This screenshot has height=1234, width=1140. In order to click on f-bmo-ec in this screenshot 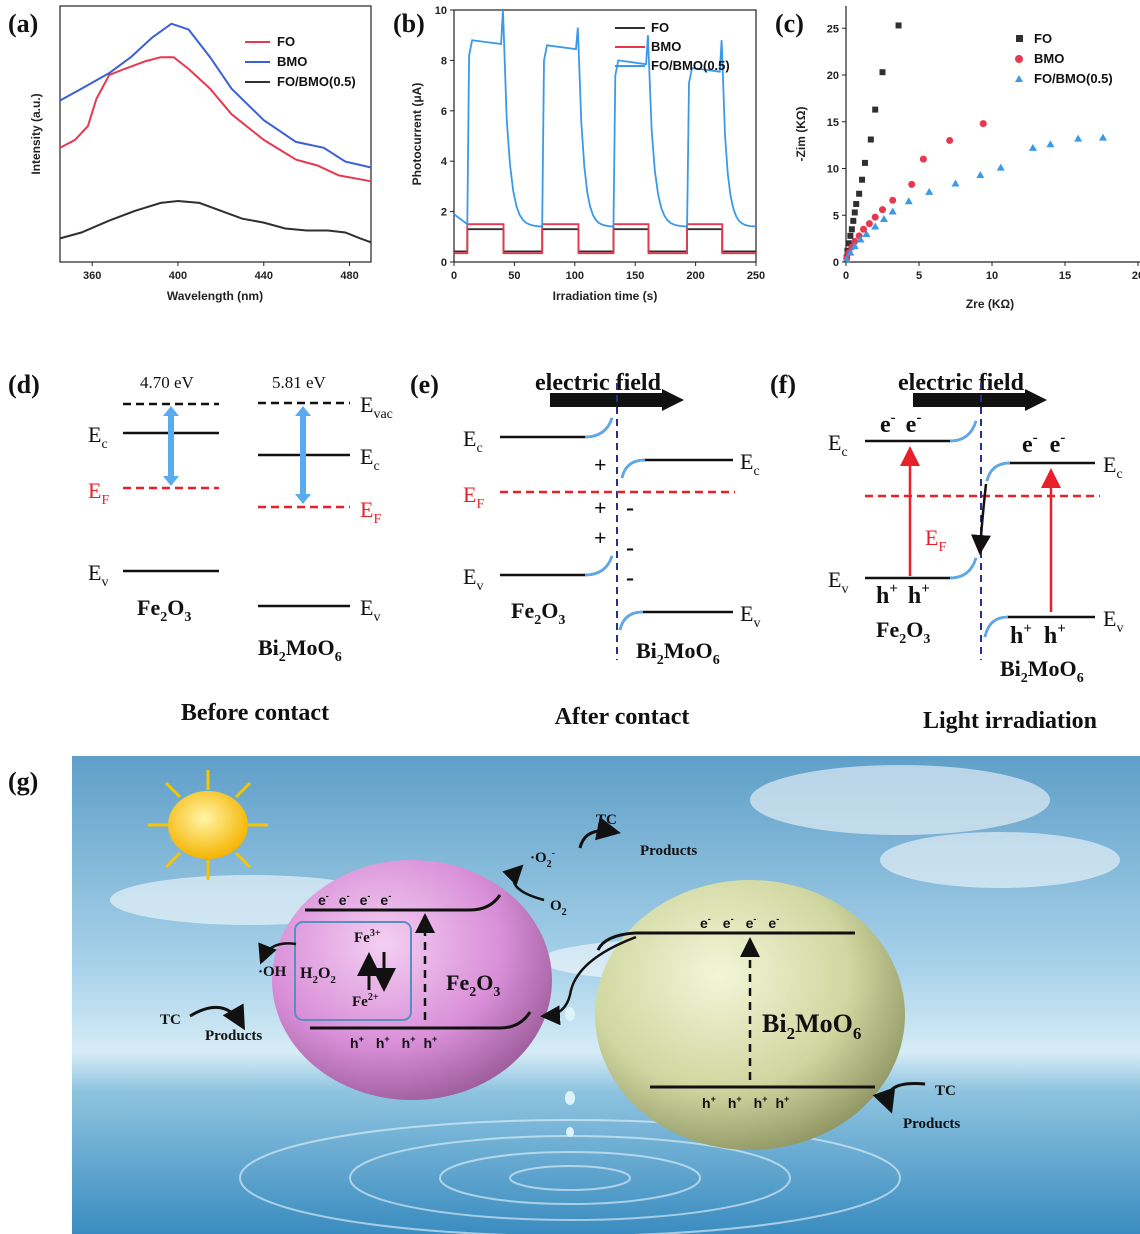, I will do `click(1040, 471)`.